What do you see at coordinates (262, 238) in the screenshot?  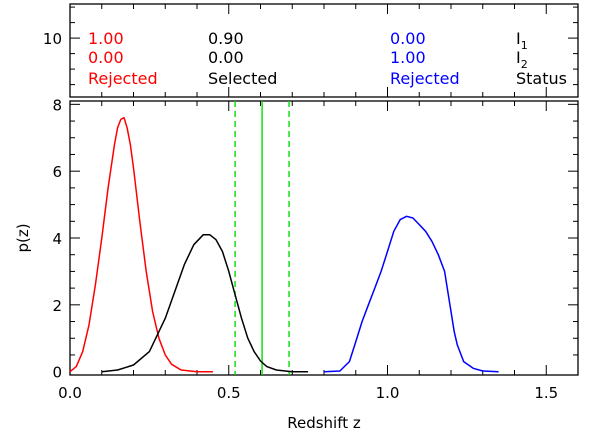 I see `redshift-markers` at bounding box center [262, 238].